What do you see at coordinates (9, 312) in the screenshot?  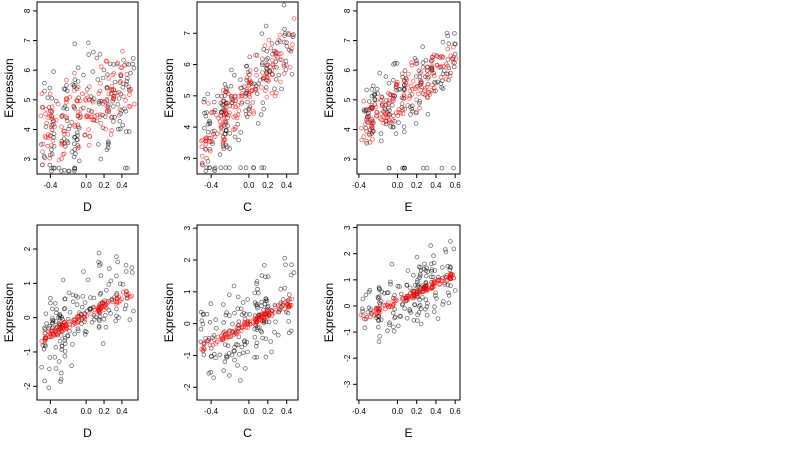 I see `y-axis-title: Expression` at bounding box center [9, 312].